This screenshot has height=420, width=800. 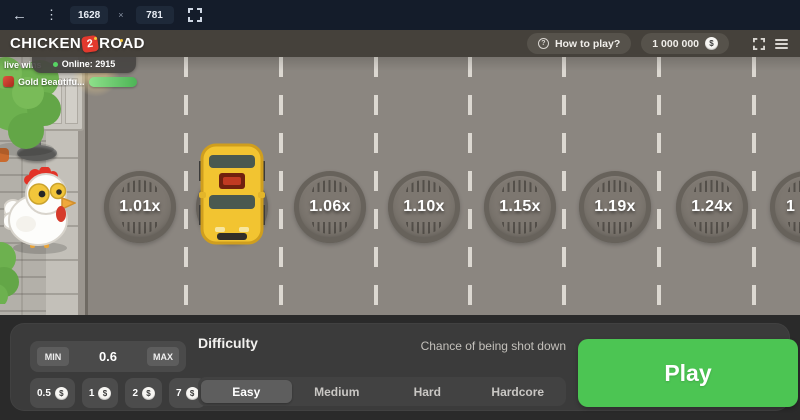 I want to click on difficulty-tabs: Easy Medium Hard Hardcore, so click(x=382, y=391).